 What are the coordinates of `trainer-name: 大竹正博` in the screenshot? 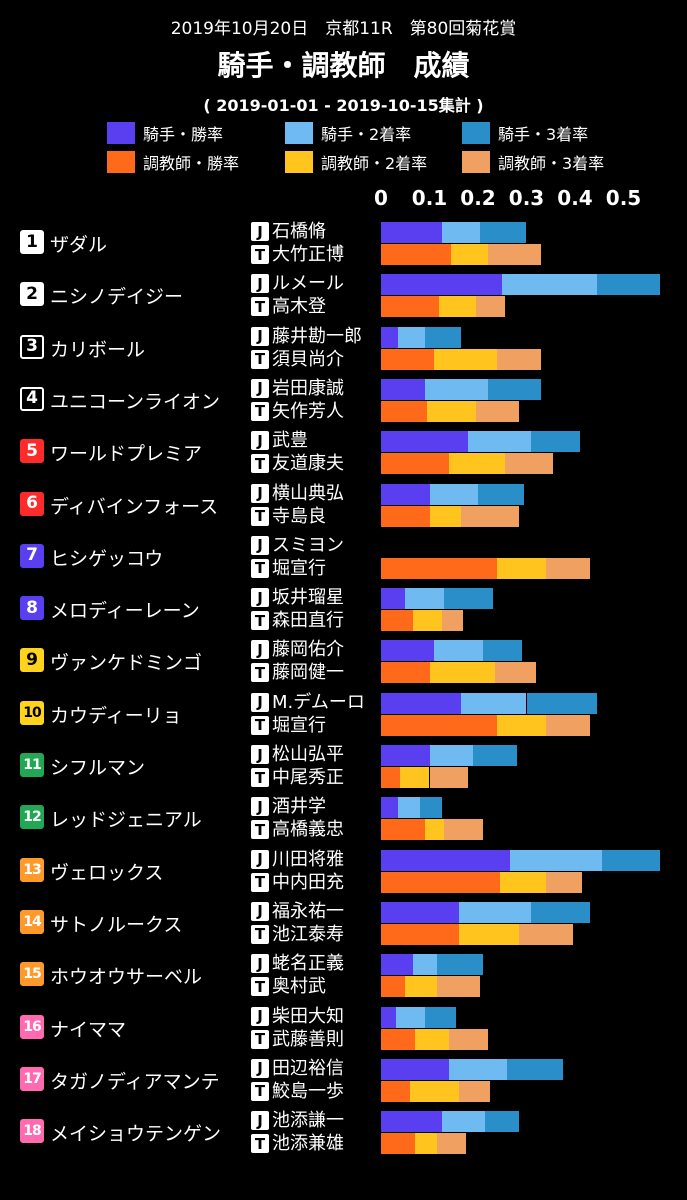 It's located at (308, 254).